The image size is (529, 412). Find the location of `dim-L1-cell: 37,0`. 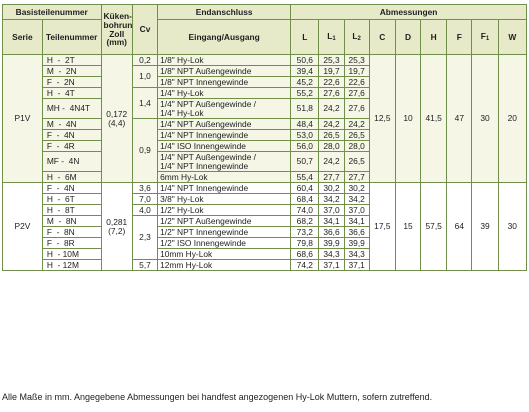

dim-L1-cell: 37,0 is located at coordinates (331, 210).